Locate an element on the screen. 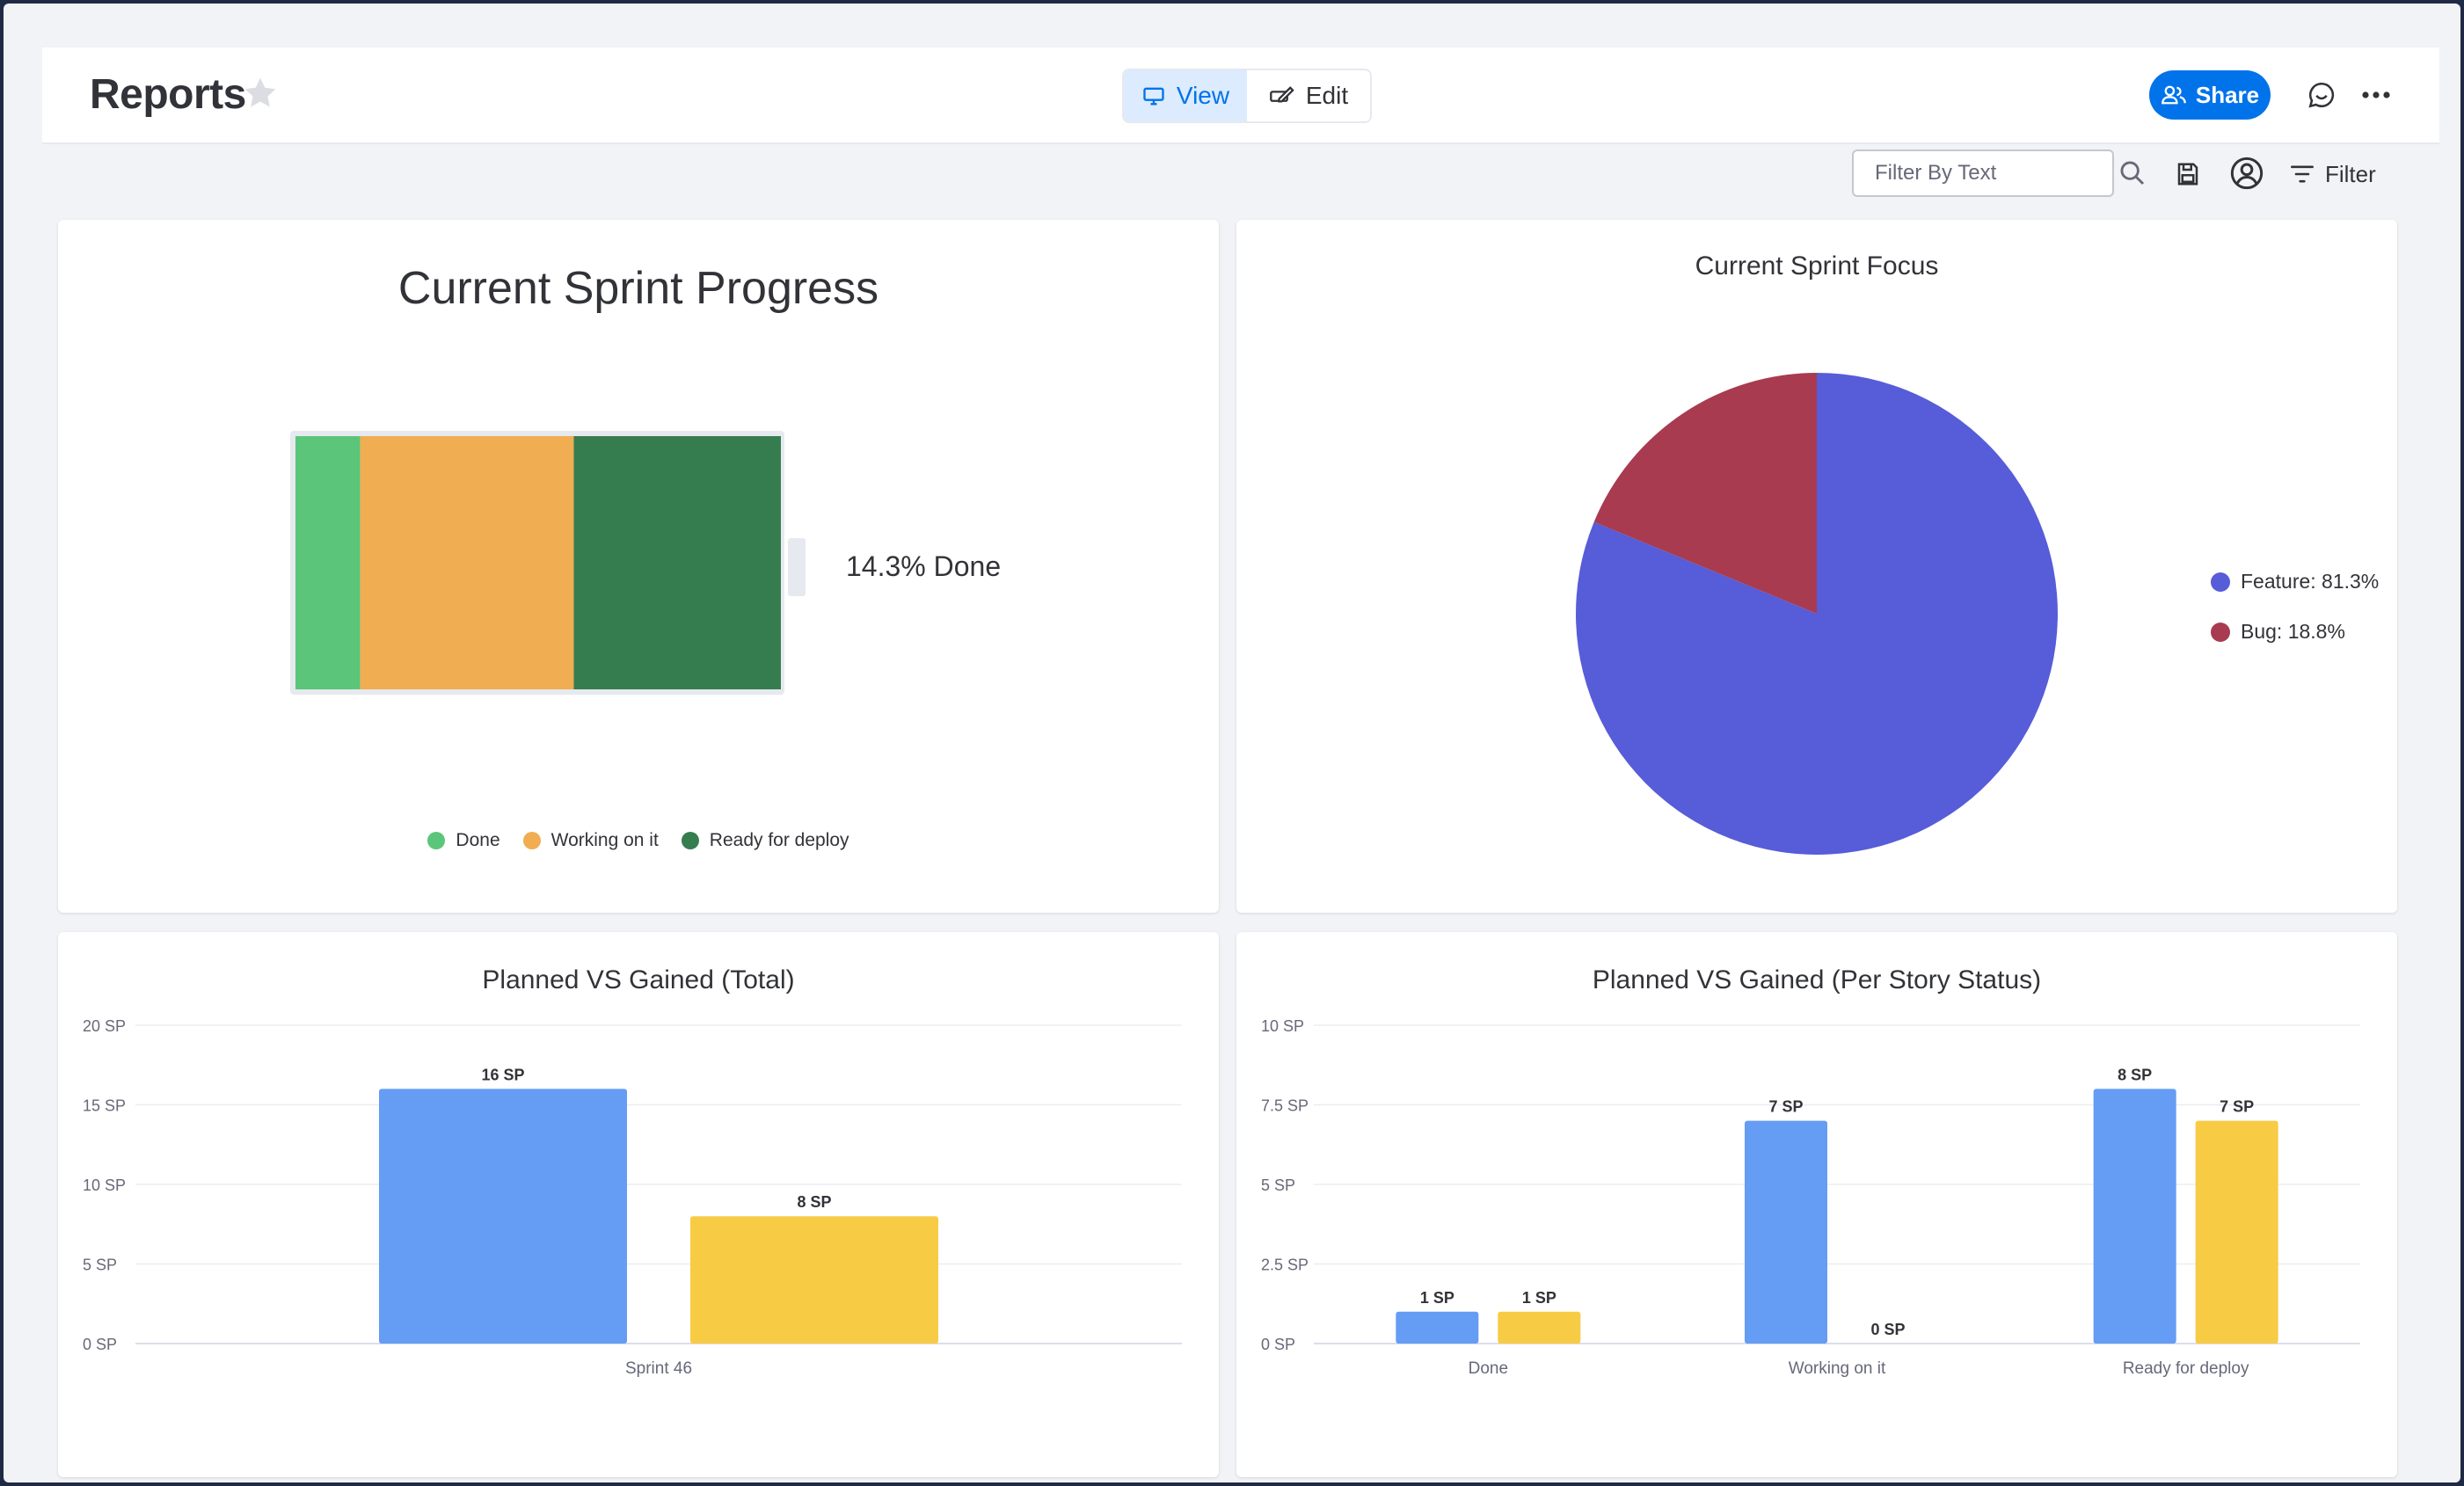  filter-button: Filter is located at coordinates (2333, 174).